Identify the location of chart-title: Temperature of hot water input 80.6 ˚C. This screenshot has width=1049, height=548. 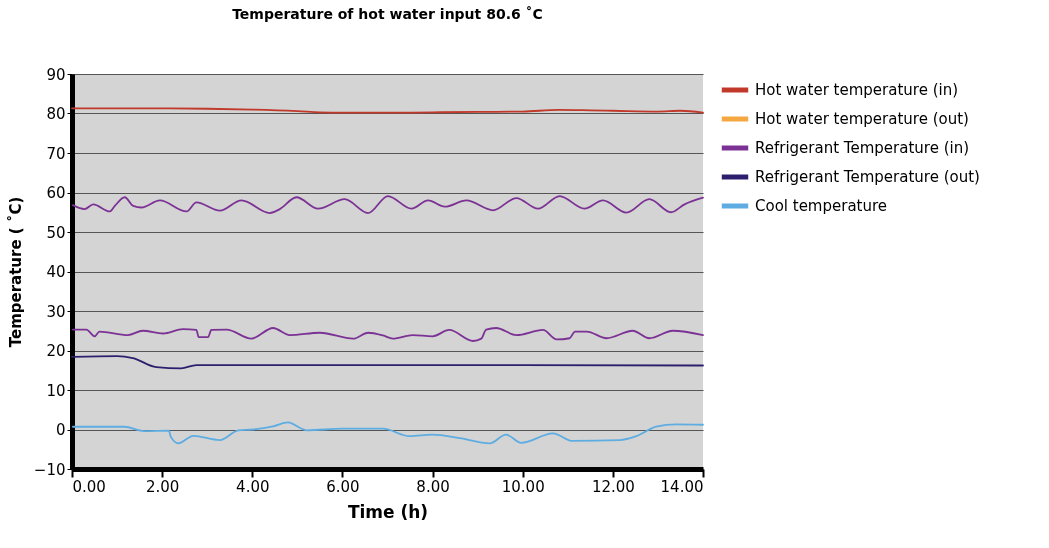
(387, 14).